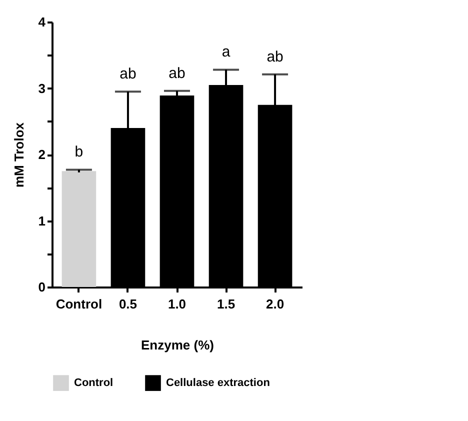 The image size is (468, 421). Describe the element at coordinates (42, 287) in the screenshot. I see `y-tick-label: 0` at that location.